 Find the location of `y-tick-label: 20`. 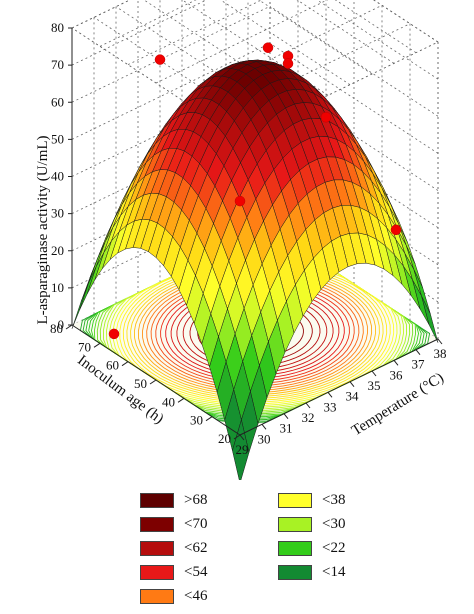

y-tick-label: 20 is located at coordinates (224, 438).